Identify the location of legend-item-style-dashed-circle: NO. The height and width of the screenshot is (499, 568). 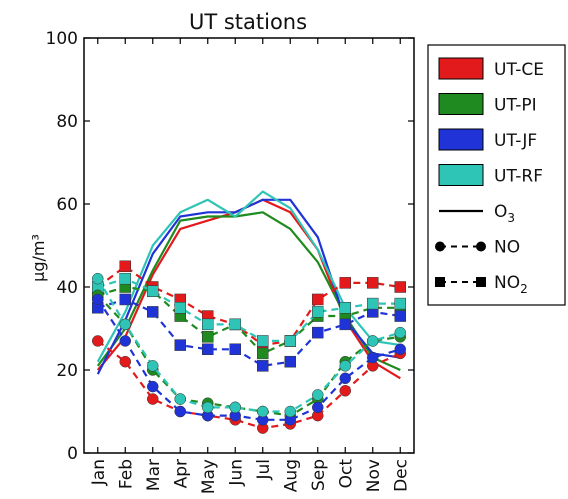
(477, 248).